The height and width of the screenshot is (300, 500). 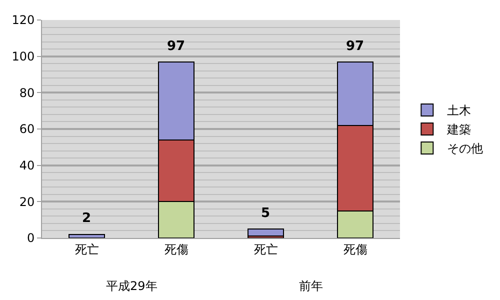 I want to click on y-tick-label: 60, so click(x=27, y=129).